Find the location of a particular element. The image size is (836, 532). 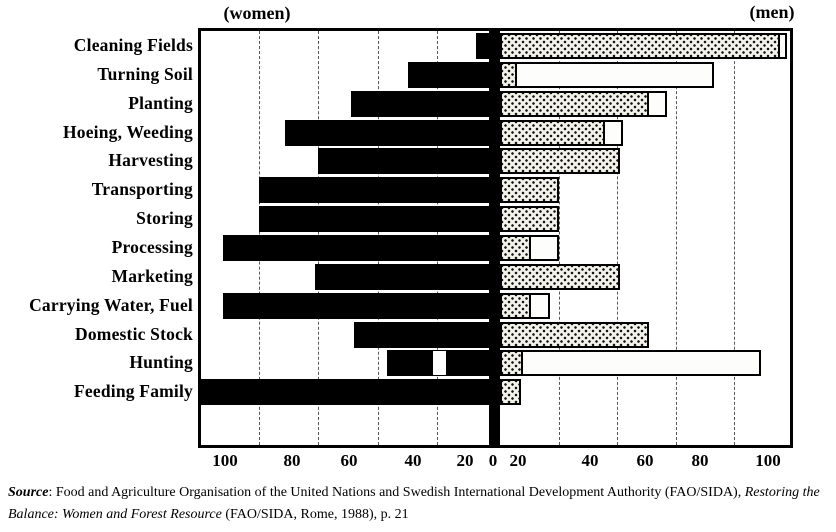

category-label-feeding-family: Feeding Family is located at coordinates (133, 391).